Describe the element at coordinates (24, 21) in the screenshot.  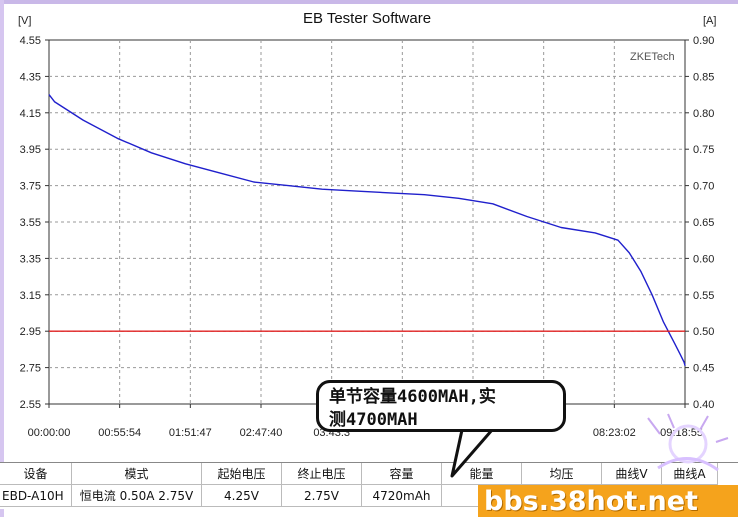
I see `y-axis-unit-left: [V]` at that location.